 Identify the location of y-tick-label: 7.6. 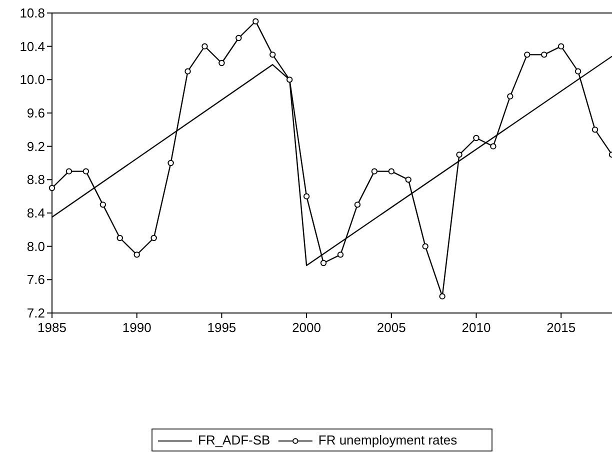
(35, 280).